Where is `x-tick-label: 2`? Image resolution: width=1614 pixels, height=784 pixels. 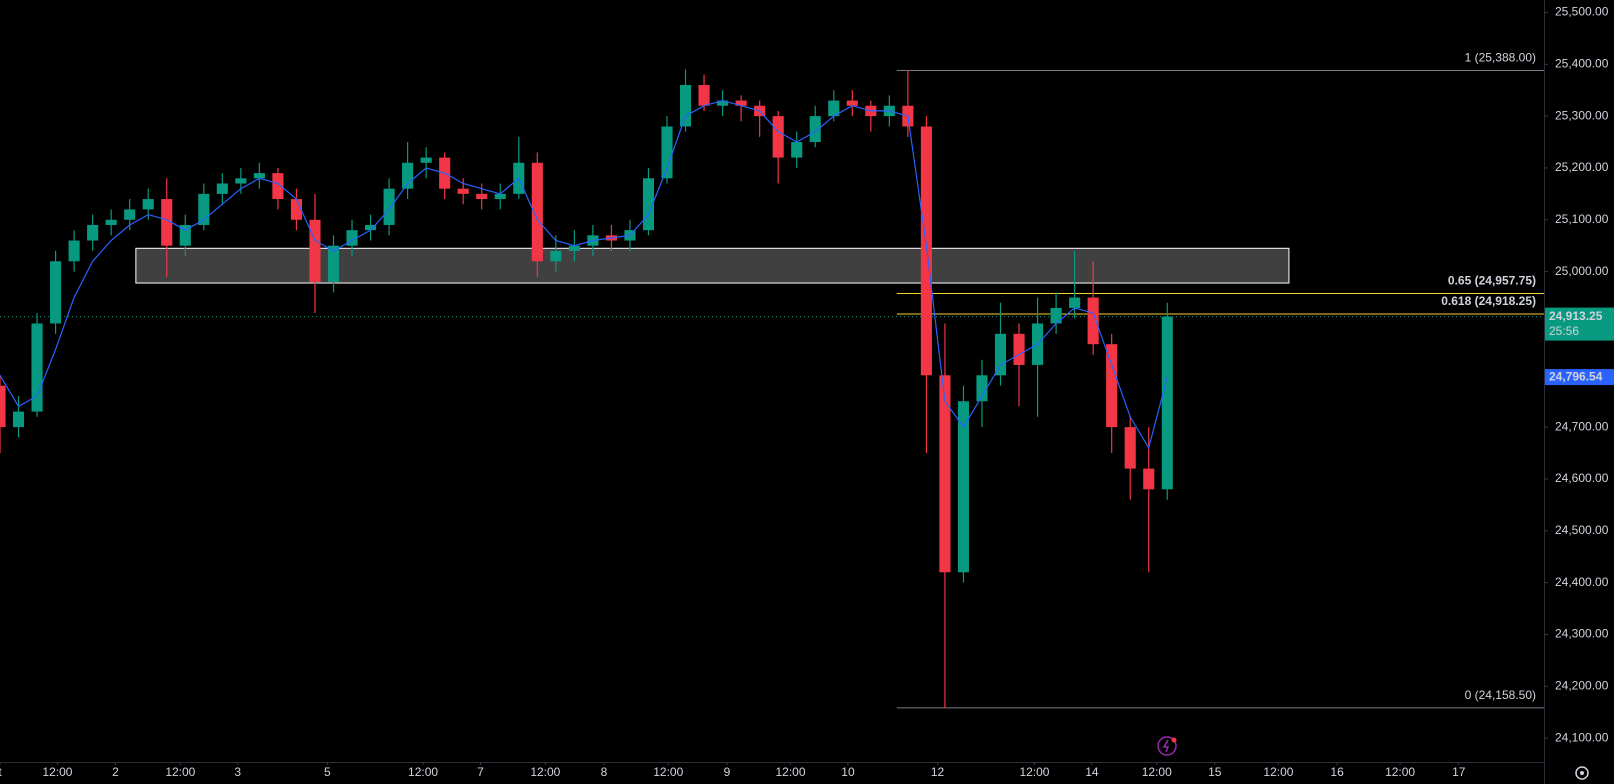
x-tick-label: 2 is located at coordinates (115, 772).